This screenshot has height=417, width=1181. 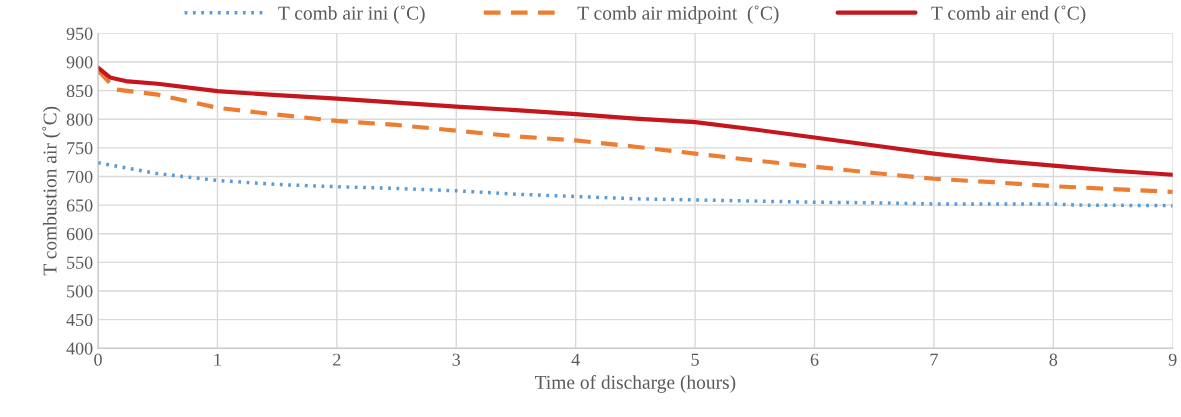 I want to click on y-tick-label: 900, so click(x=79, y=62).